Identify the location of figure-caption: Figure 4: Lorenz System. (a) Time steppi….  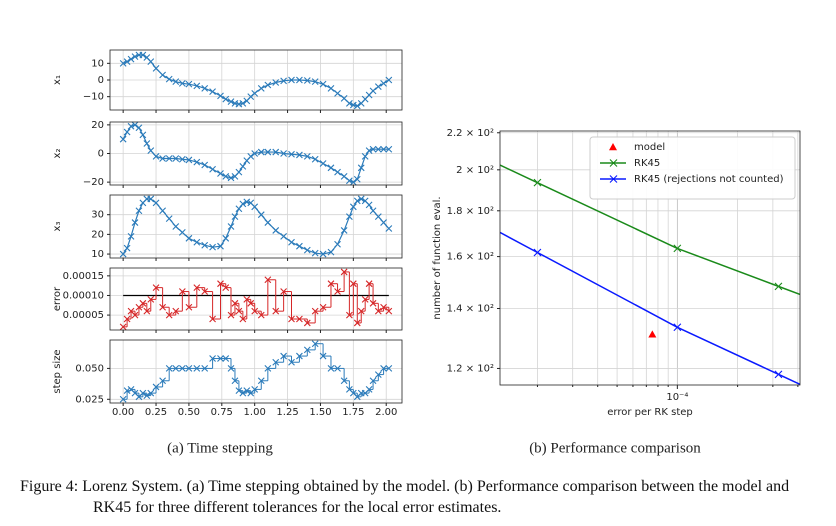
(420, 497).